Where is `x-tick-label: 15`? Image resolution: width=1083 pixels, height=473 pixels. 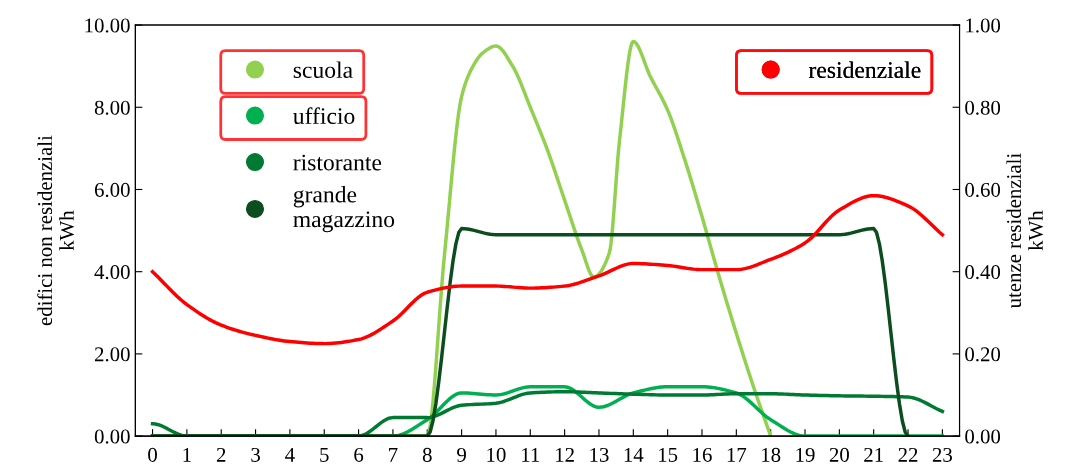 x-tick-label: 15 is located at coordinates (668, 454).